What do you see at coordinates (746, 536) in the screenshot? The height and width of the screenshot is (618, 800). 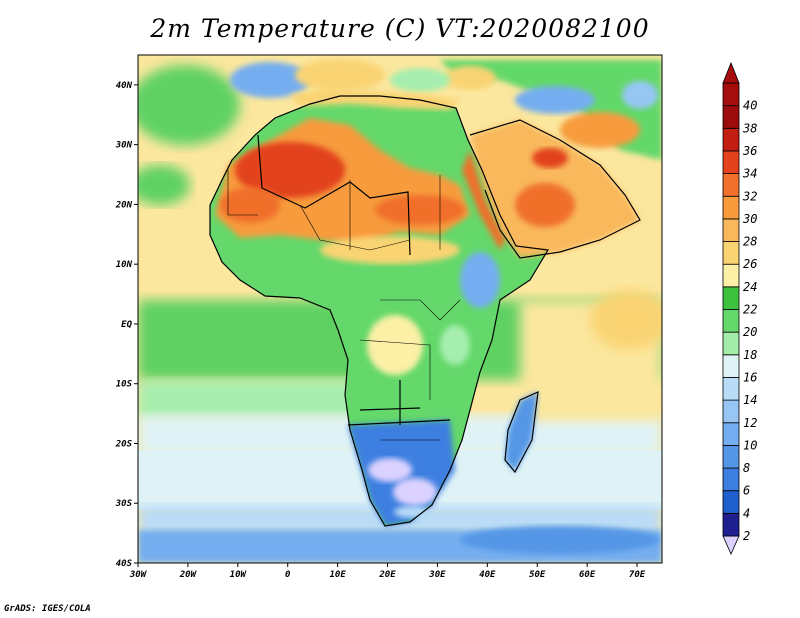 I see `colorbar-label: 2` at bounding box center [746, 536].